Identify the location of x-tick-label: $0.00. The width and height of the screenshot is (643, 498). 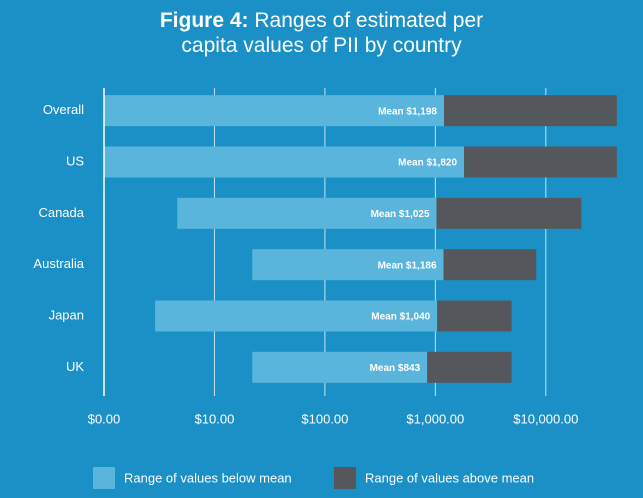
(104, 418).